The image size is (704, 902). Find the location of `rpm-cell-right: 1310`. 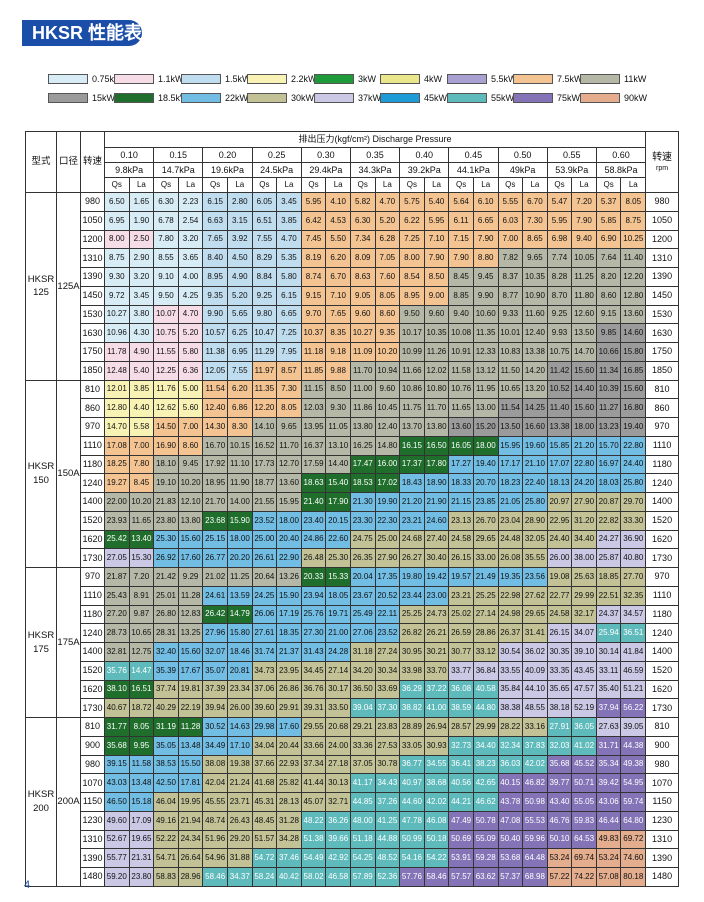

rpm-cell-right: 1310 is located at coordinates (662, 839).